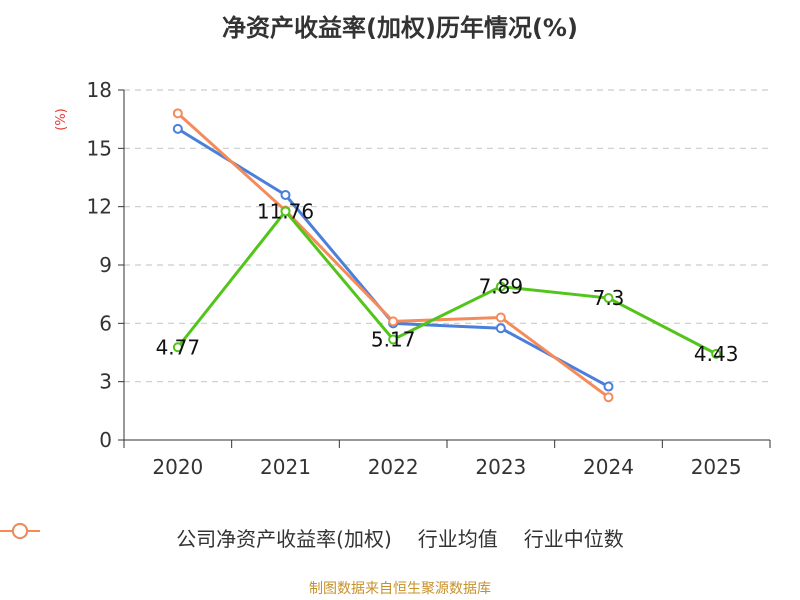 The height and width of the screenshot is (600, 800). Describe the element at coordinates (284, 538) in the screenshot. I see `legend-label-company-roe: 公司净资产收益率(加权)` at that location.